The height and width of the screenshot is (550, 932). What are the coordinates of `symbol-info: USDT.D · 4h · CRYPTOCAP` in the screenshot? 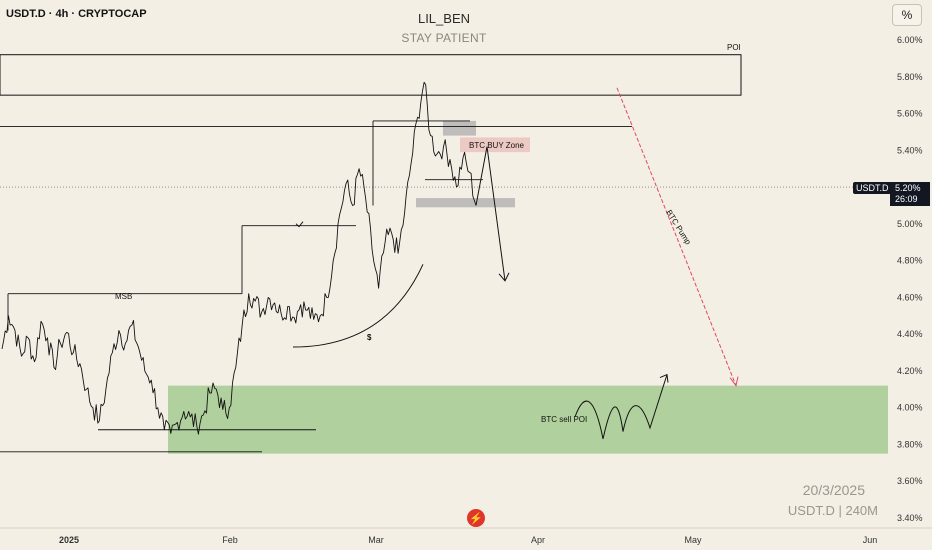 It's located at (76, 14).